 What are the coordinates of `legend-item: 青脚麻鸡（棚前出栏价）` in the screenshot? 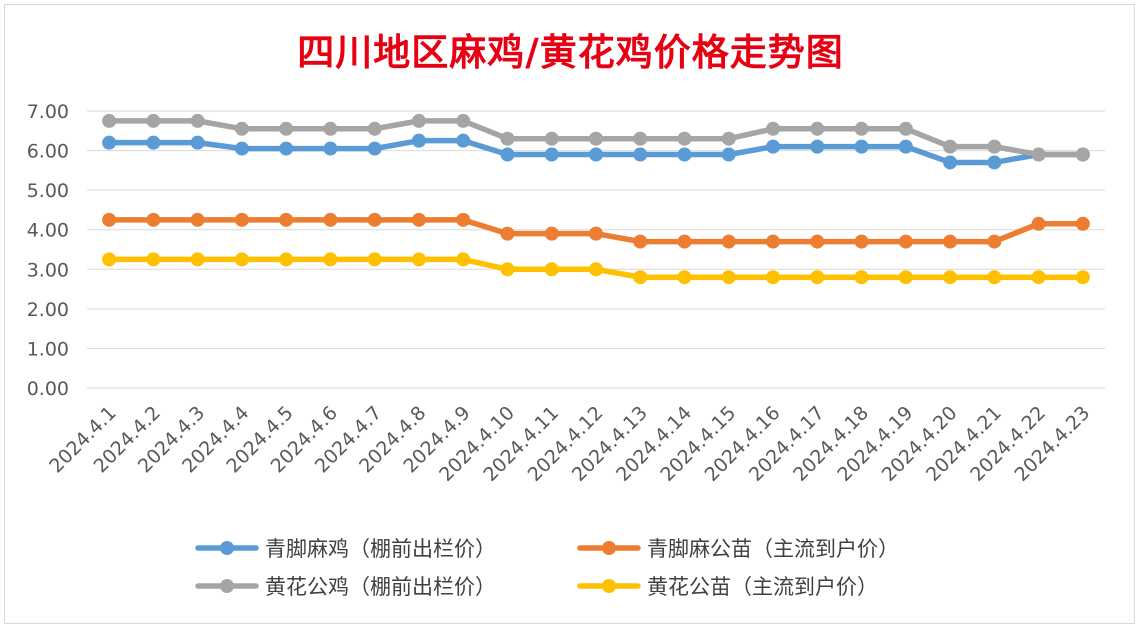 It's located at (345, 549).